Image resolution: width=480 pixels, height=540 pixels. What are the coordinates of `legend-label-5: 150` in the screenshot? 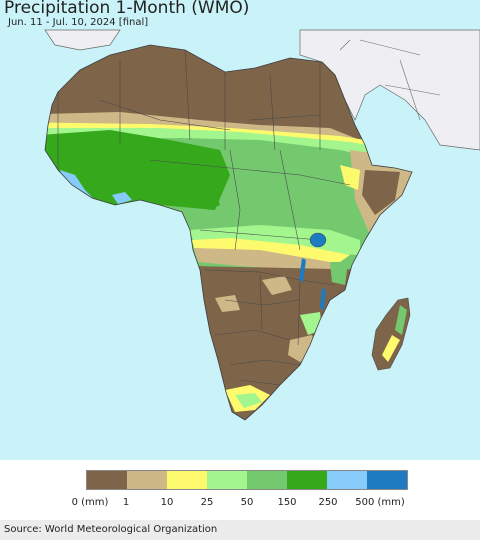 It's located at (287, 502).